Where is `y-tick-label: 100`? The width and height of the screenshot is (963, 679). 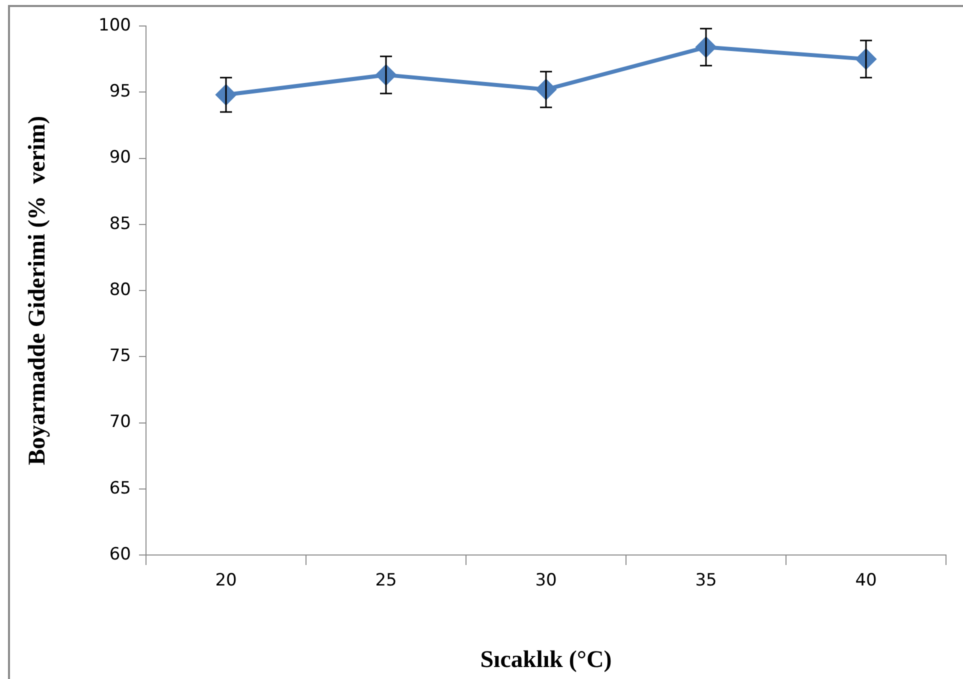 y-tick-label: 100 is located at coordinates (114, 25).